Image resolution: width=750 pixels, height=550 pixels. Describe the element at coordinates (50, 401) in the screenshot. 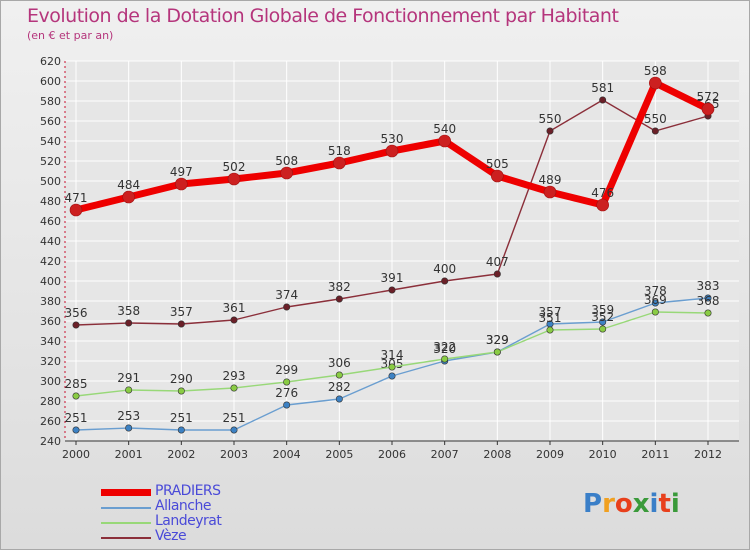

I see `y-tick-label: 280` at that location.